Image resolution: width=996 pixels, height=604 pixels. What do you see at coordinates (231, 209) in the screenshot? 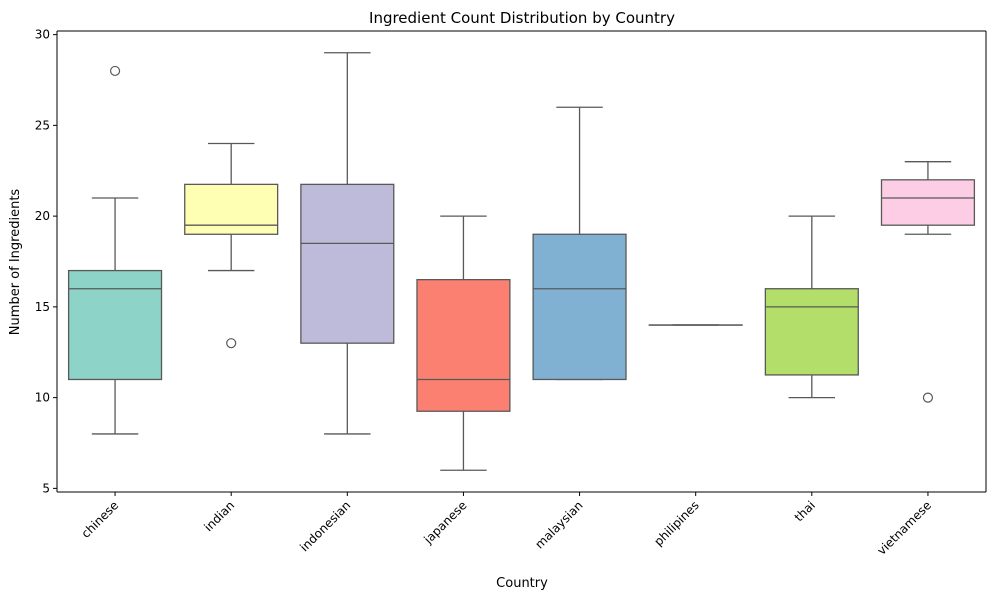
I see `box-indian` at bounding box center [231, 209].